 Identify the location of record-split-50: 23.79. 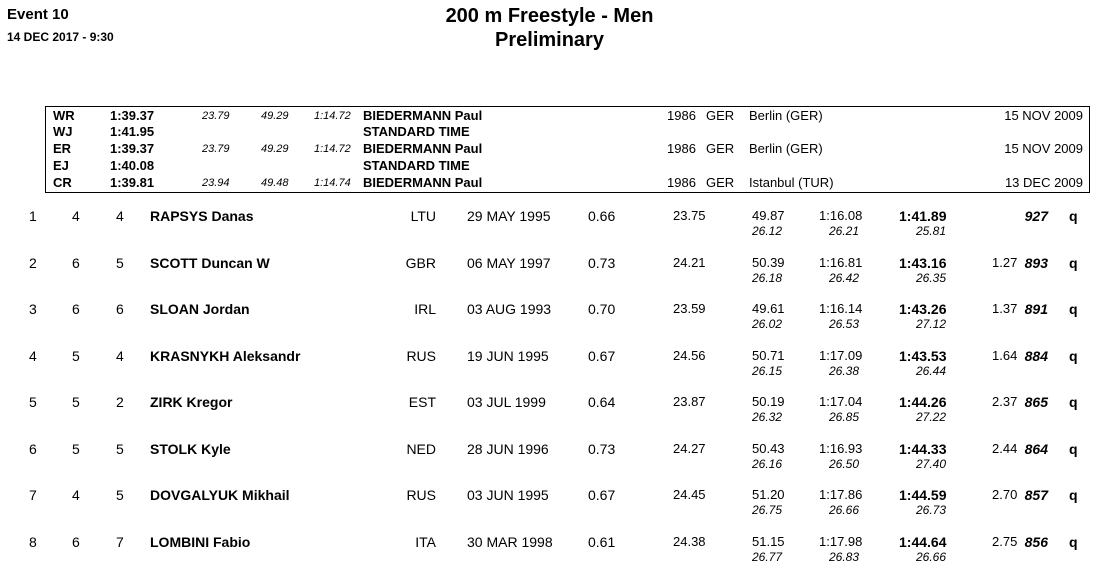
(216, 116).